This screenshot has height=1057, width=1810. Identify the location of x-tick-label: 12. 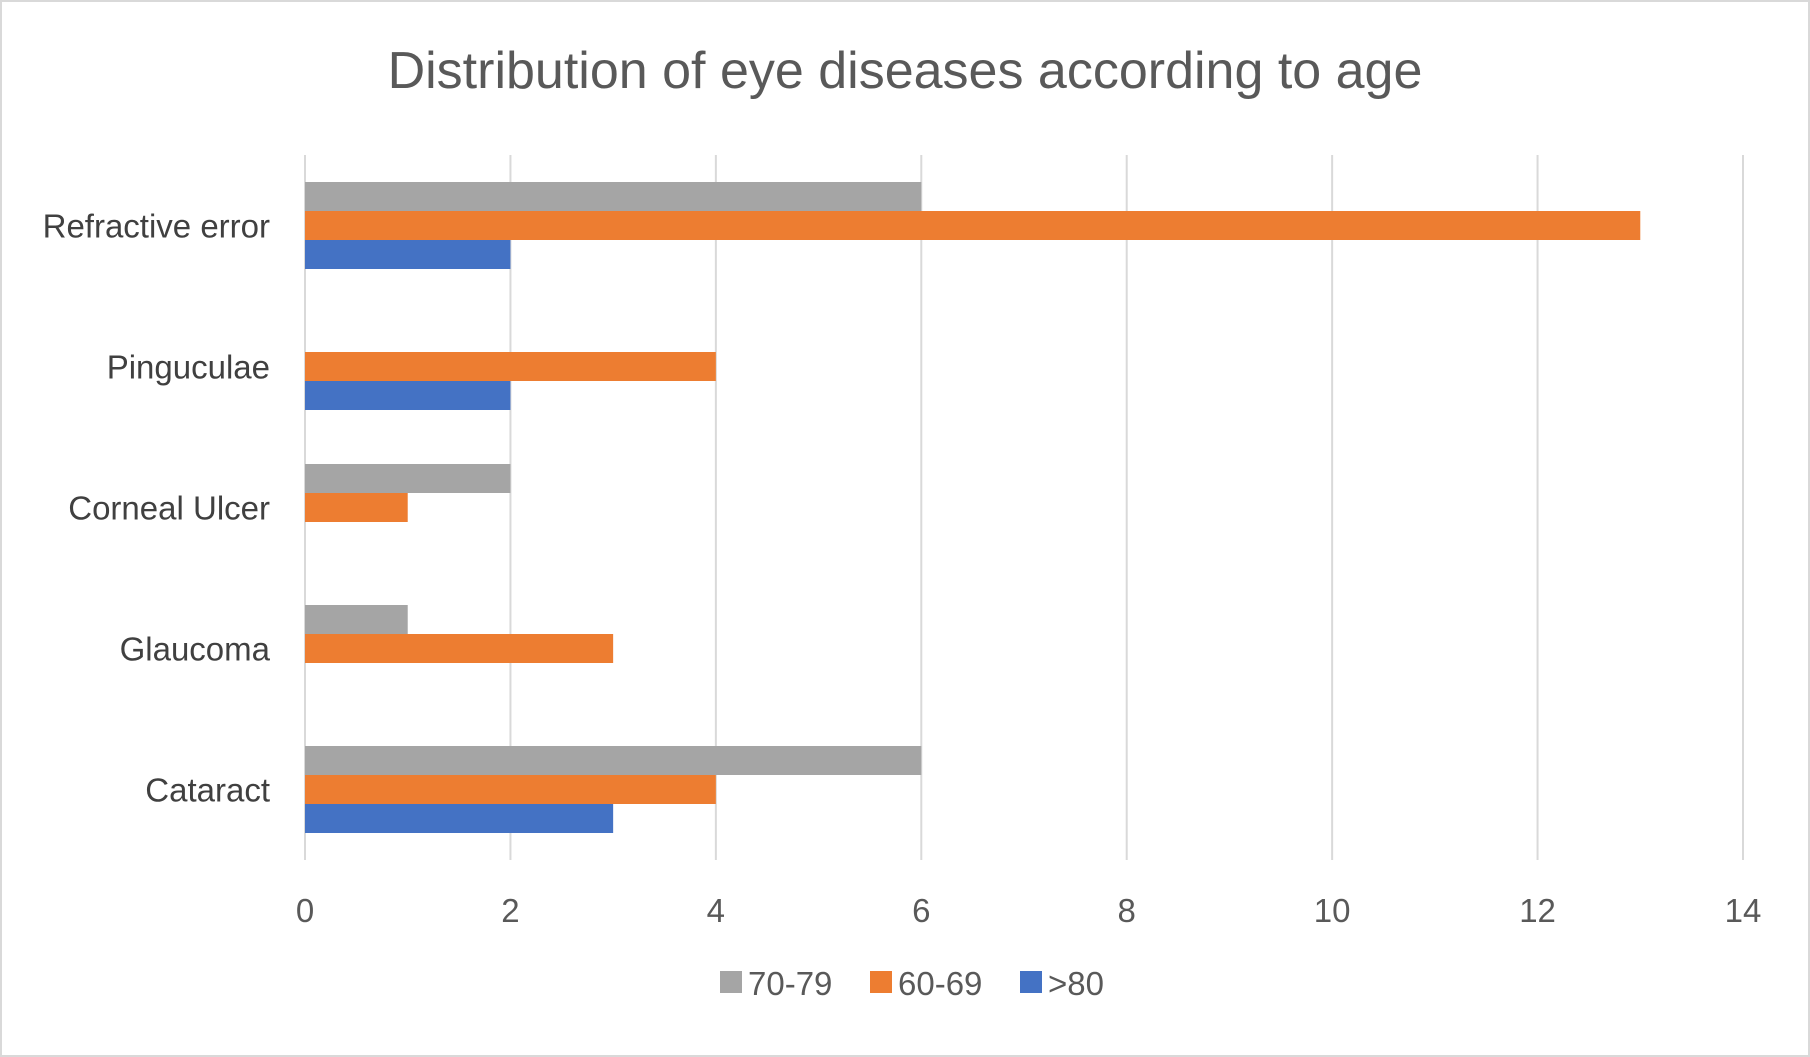
(1537, 910).